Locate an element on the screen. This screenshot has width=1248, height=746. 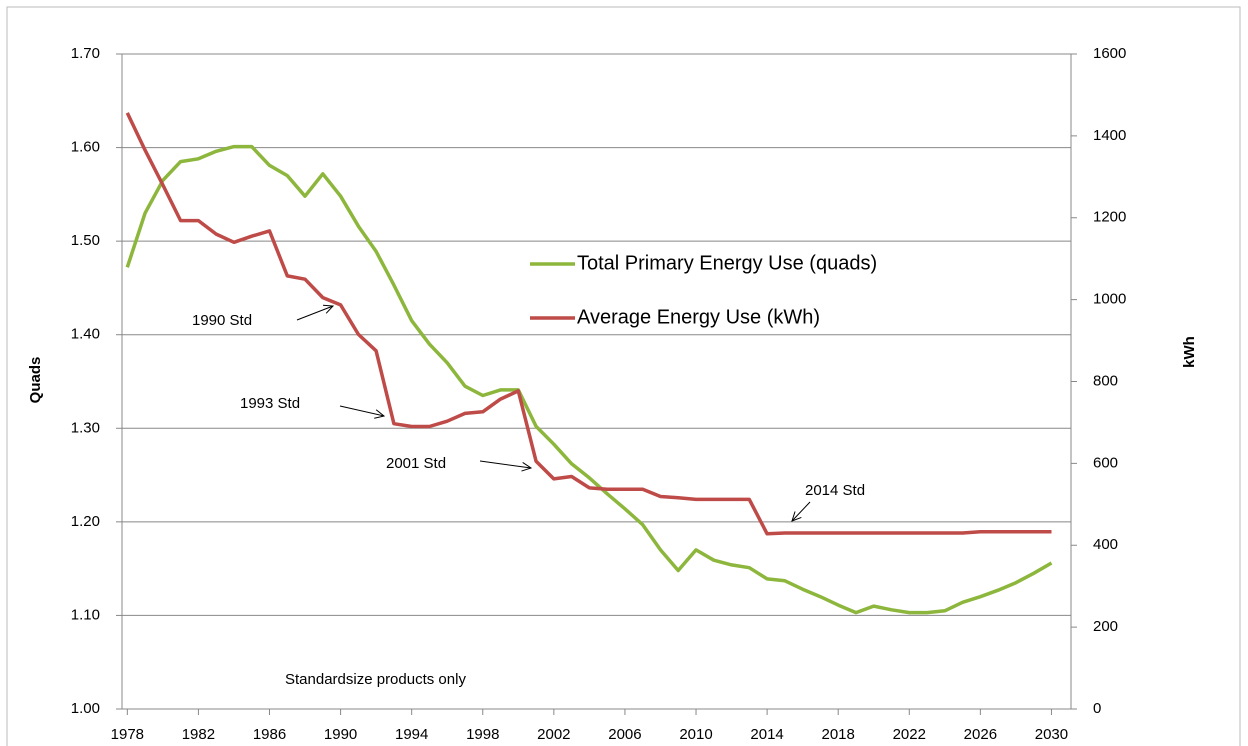
y-axis-title: Quads is located at coordinates (35, 380).